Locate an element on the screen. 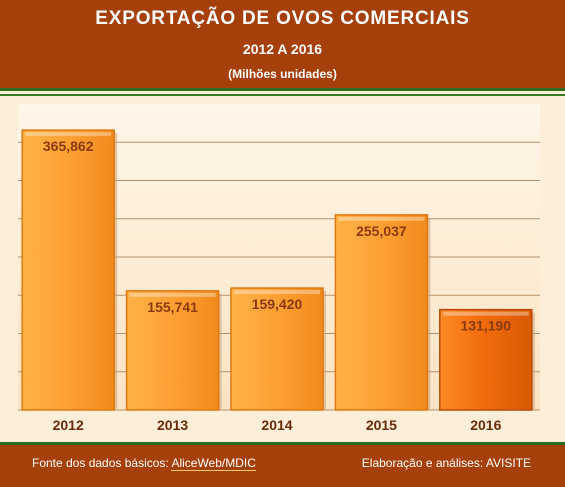 The image size is (565, 487). bar-2012 is located at coordinates (68, 270).